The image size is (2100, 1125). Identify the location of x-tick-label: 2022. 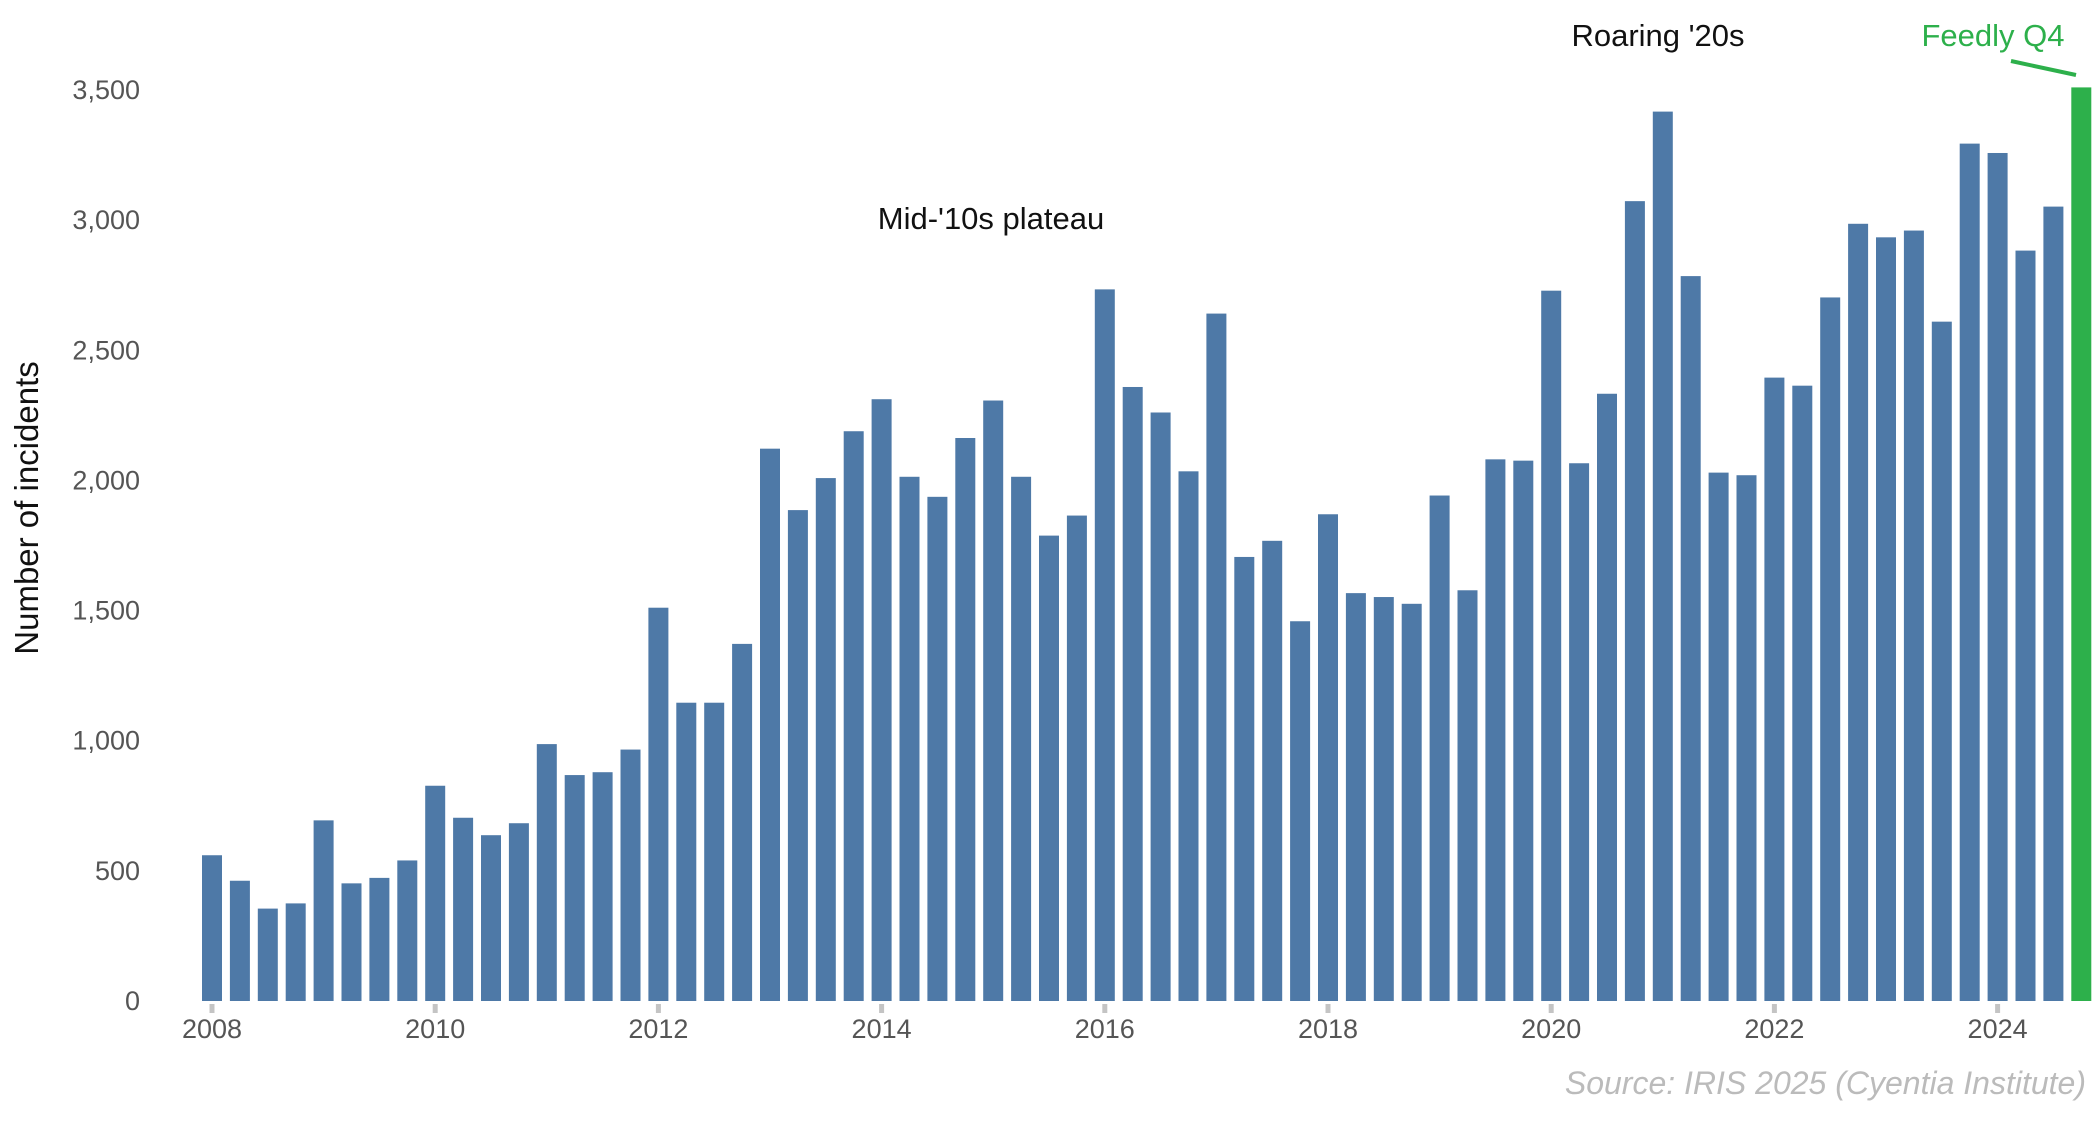
(1774, 1029).